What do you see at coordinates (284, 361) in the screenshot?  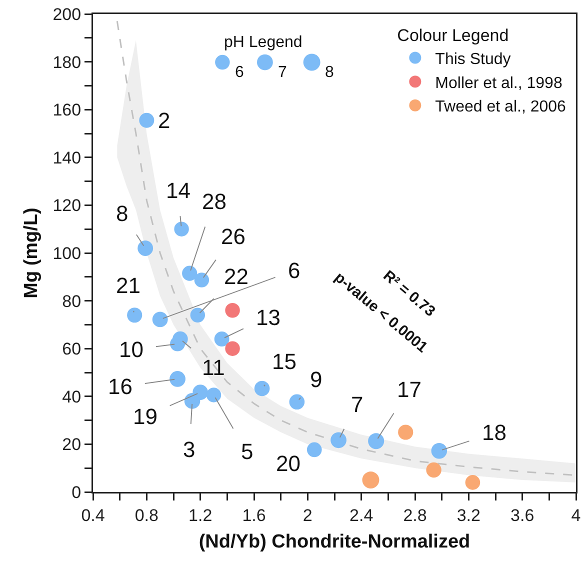 I see `annotation: 15` at bounding box center [284, 361].